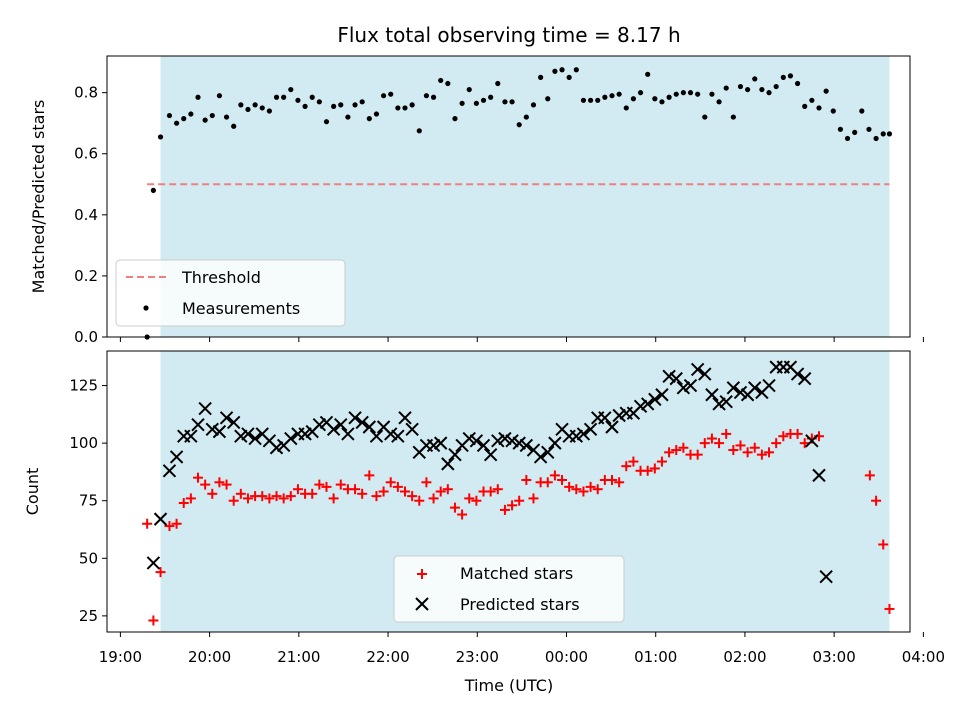  Describe the element at coordinates (88, 616) in the screenshot. I see `y-tick-label: 25` at that location.